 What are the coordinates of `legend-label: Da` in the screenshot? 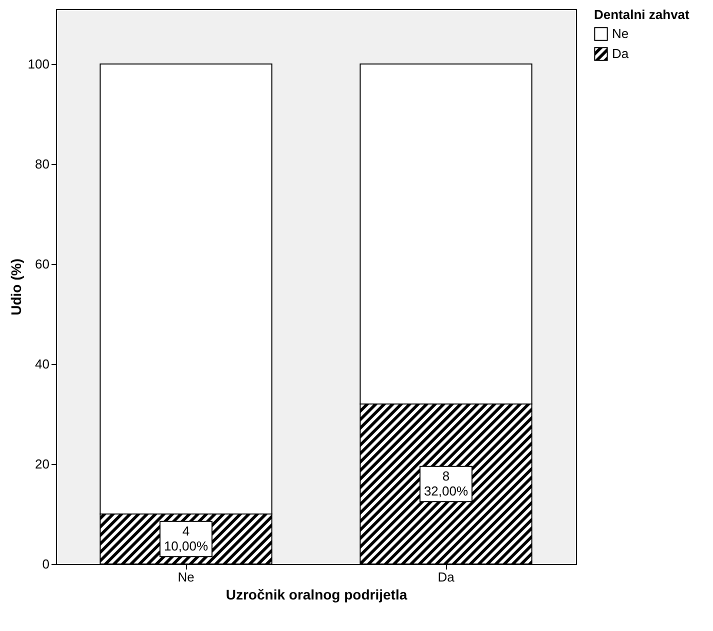 It's located at (621, 53).